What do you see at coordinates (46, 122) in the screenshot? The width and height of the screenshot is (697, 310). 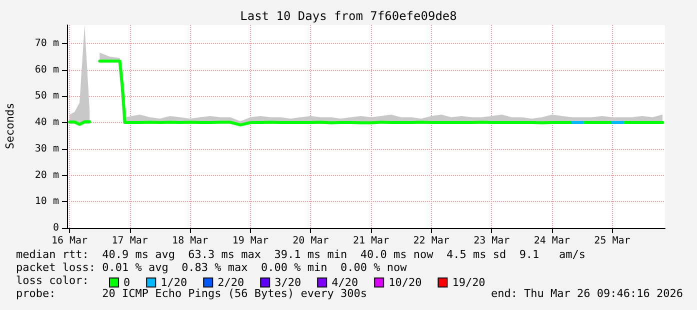 I see `y-tick-label: 40 m` at bounding box center [46, 122].